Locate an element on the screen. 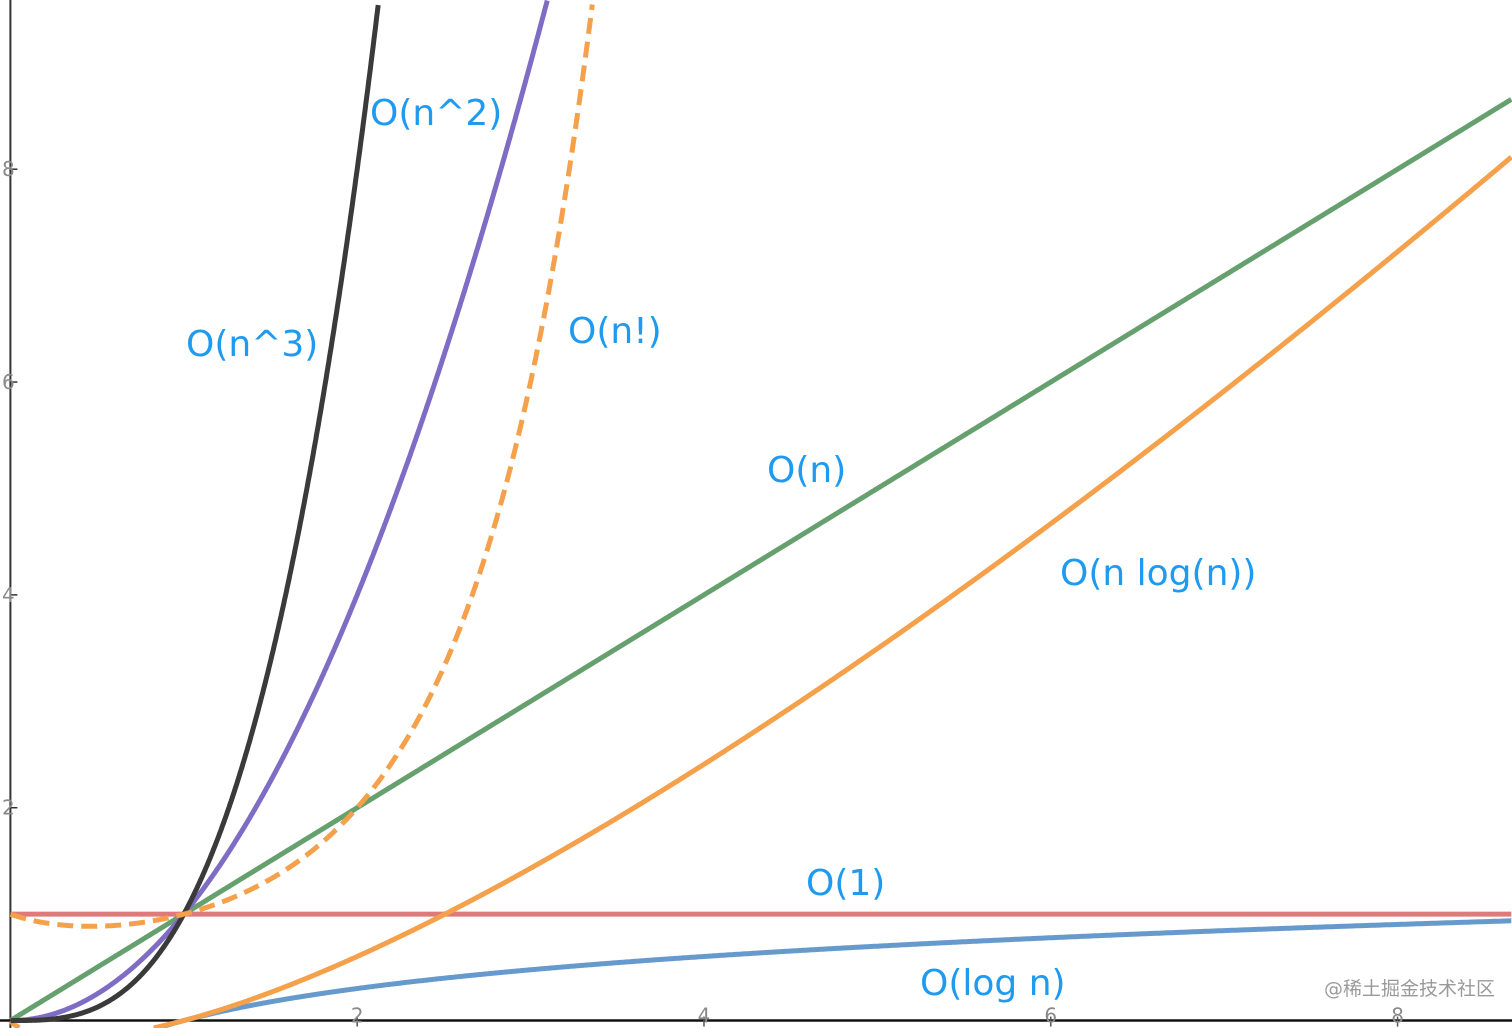 The image size is (1512, 1028). series-label: O(log n) is located at coordinates (993, 983).